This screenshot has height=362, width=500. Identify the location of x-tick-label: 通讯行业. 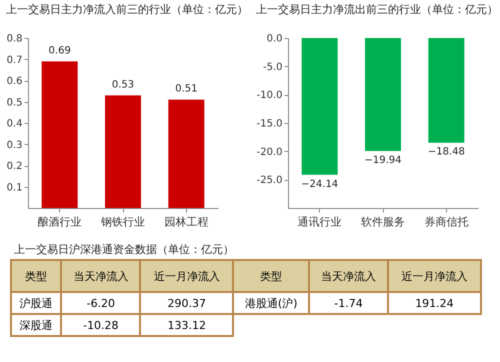
(320, 222).